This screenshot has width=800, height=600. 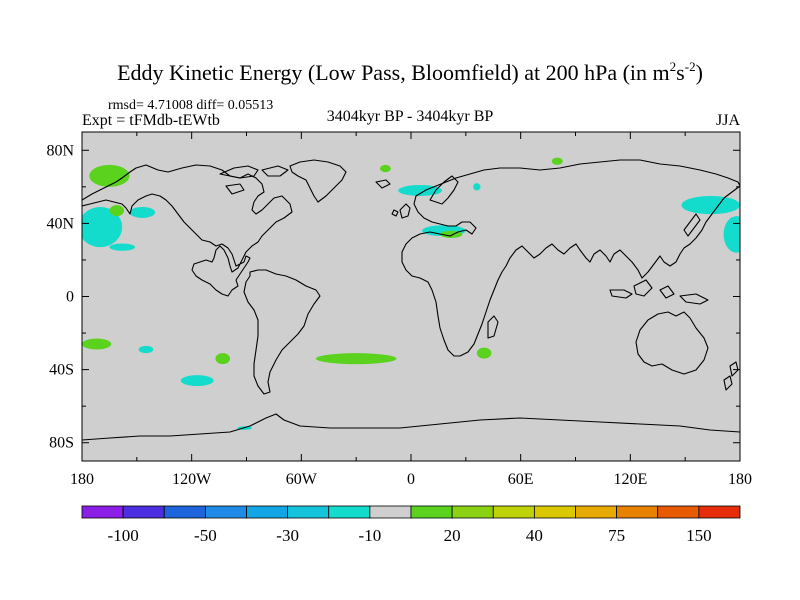 I want to click on y-tick-label-4: 80S, so click(x=61, y=443).